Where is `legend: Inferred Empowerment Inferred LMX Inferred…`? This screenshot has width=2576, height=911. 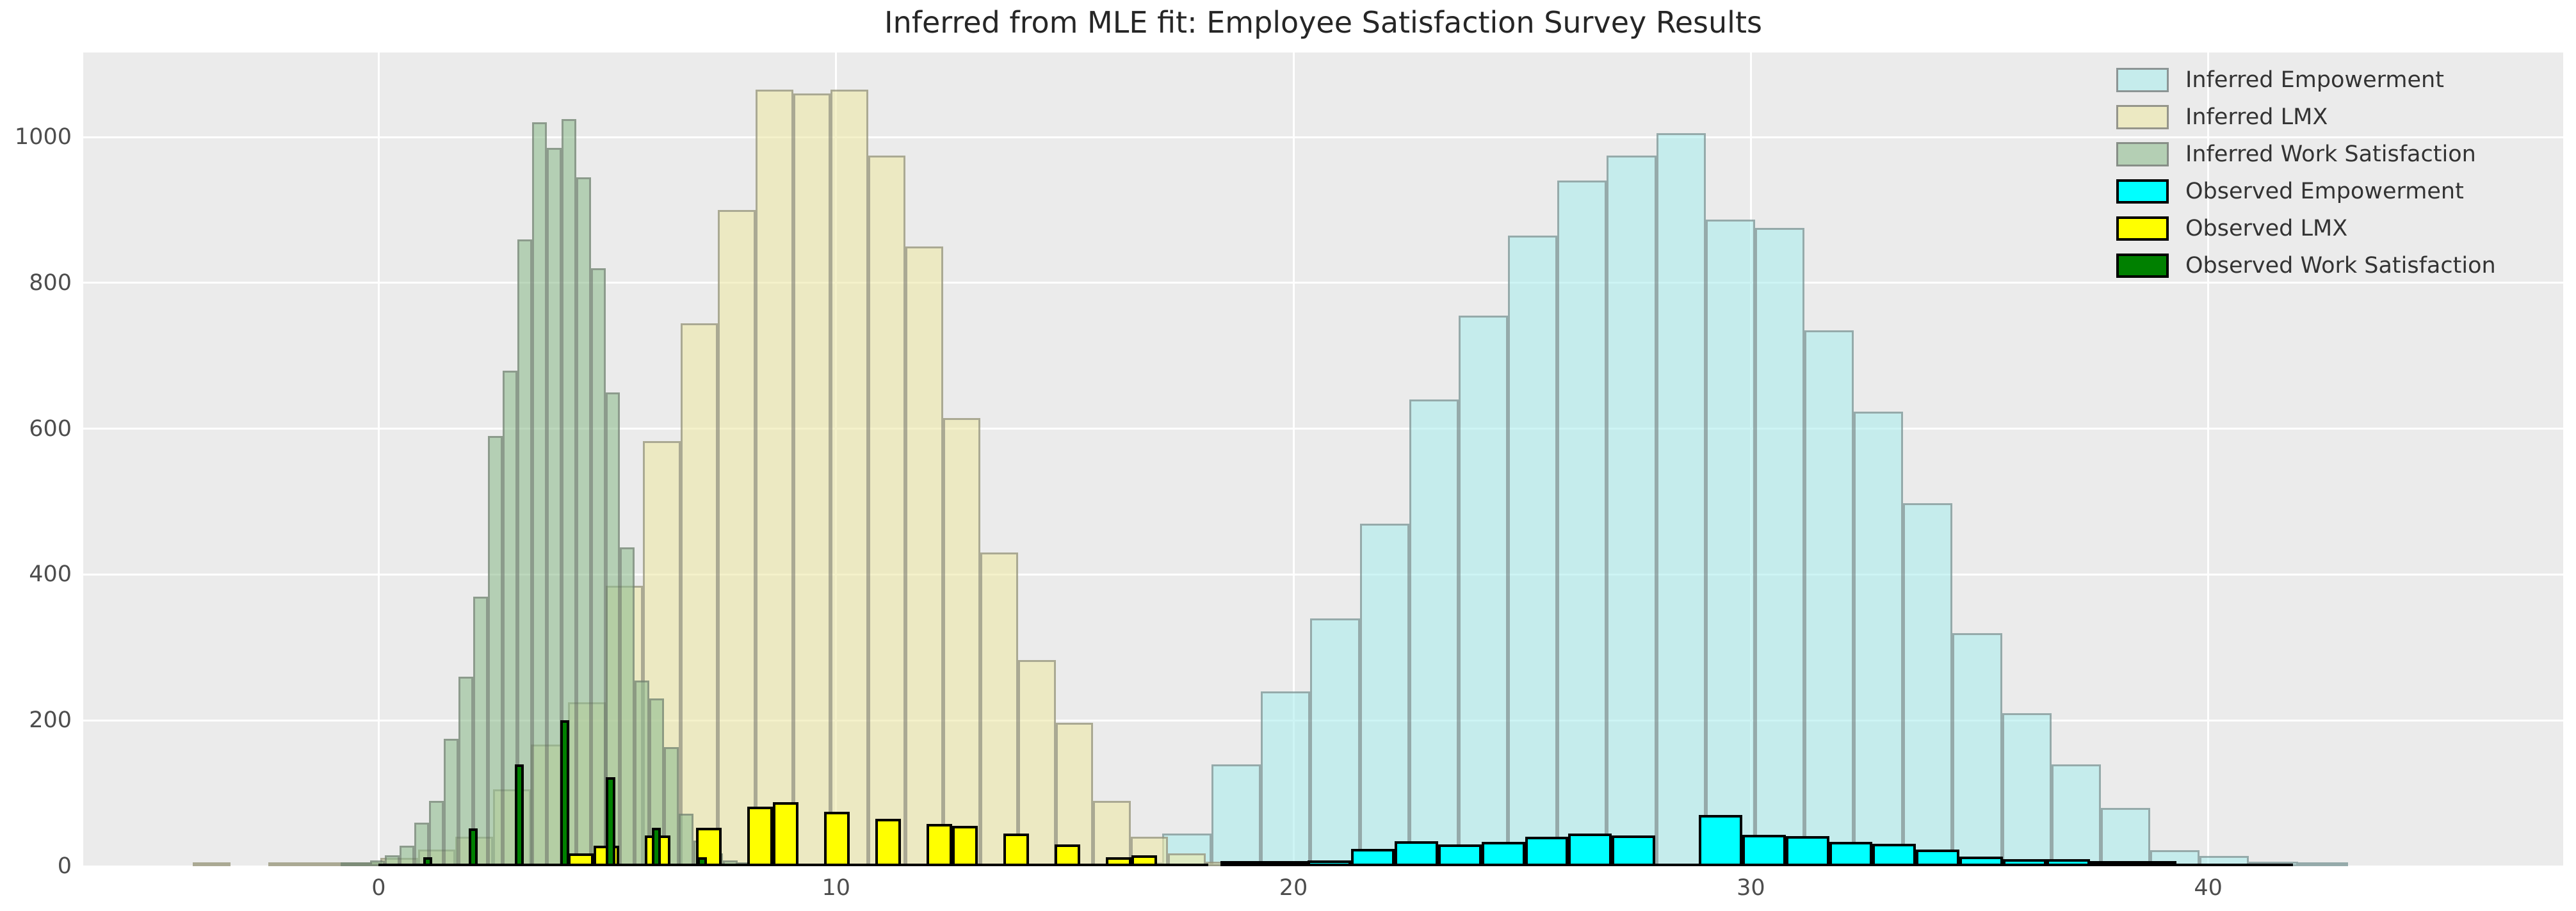
legend: Inferred Empowerment Inferred LMX Inferred… is located at coordinates (2306, 172).